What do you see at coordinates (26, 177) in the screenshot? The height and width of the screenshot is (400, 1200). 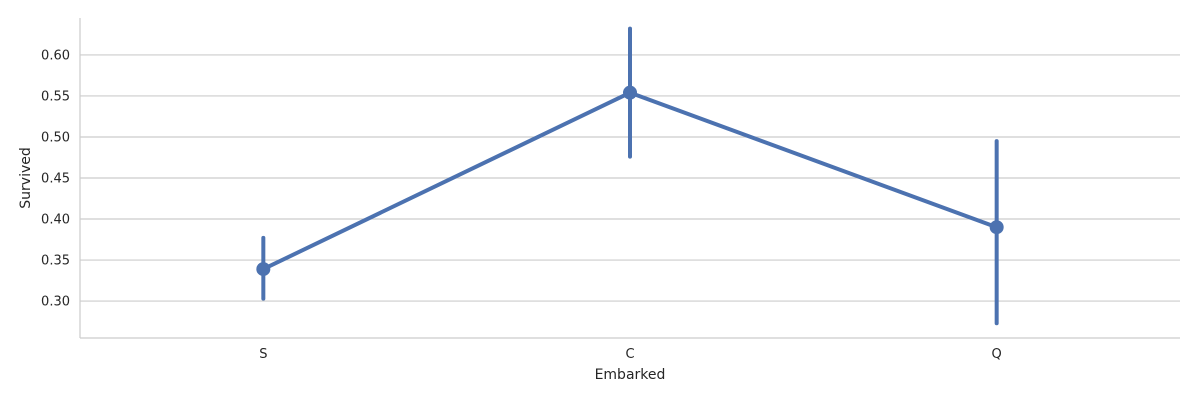 I see `y-axis-label: Survived` at bounding box center [26, 177].